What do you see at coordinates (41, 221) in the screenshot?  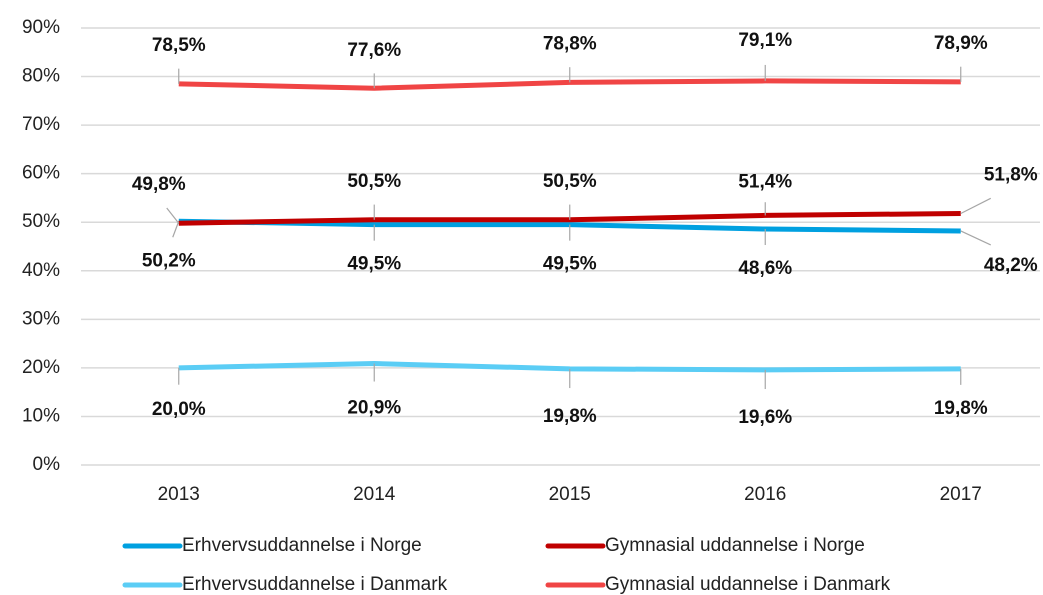 I see `y-tick-label: 50%` at bounding box center [41, 221].